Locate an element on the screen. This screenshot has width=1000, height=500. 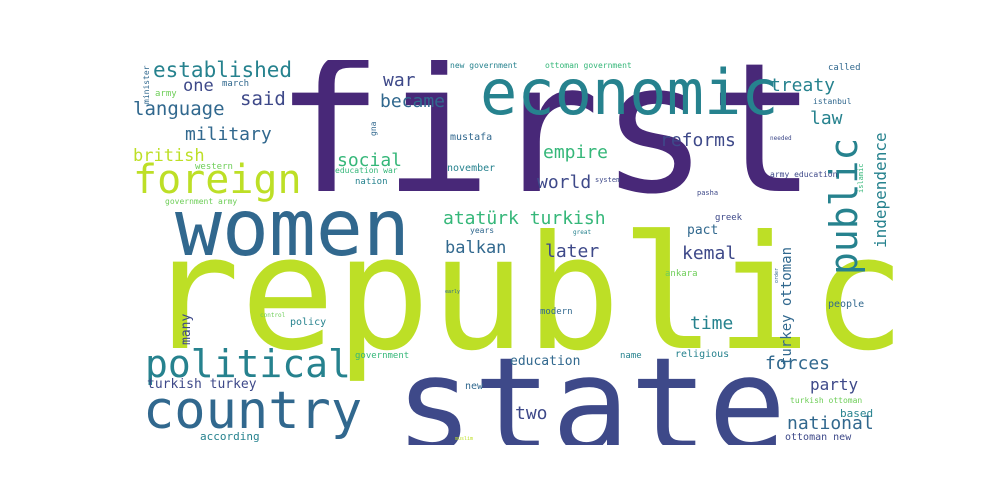
word-social: social is located at coordinates (370, 160).